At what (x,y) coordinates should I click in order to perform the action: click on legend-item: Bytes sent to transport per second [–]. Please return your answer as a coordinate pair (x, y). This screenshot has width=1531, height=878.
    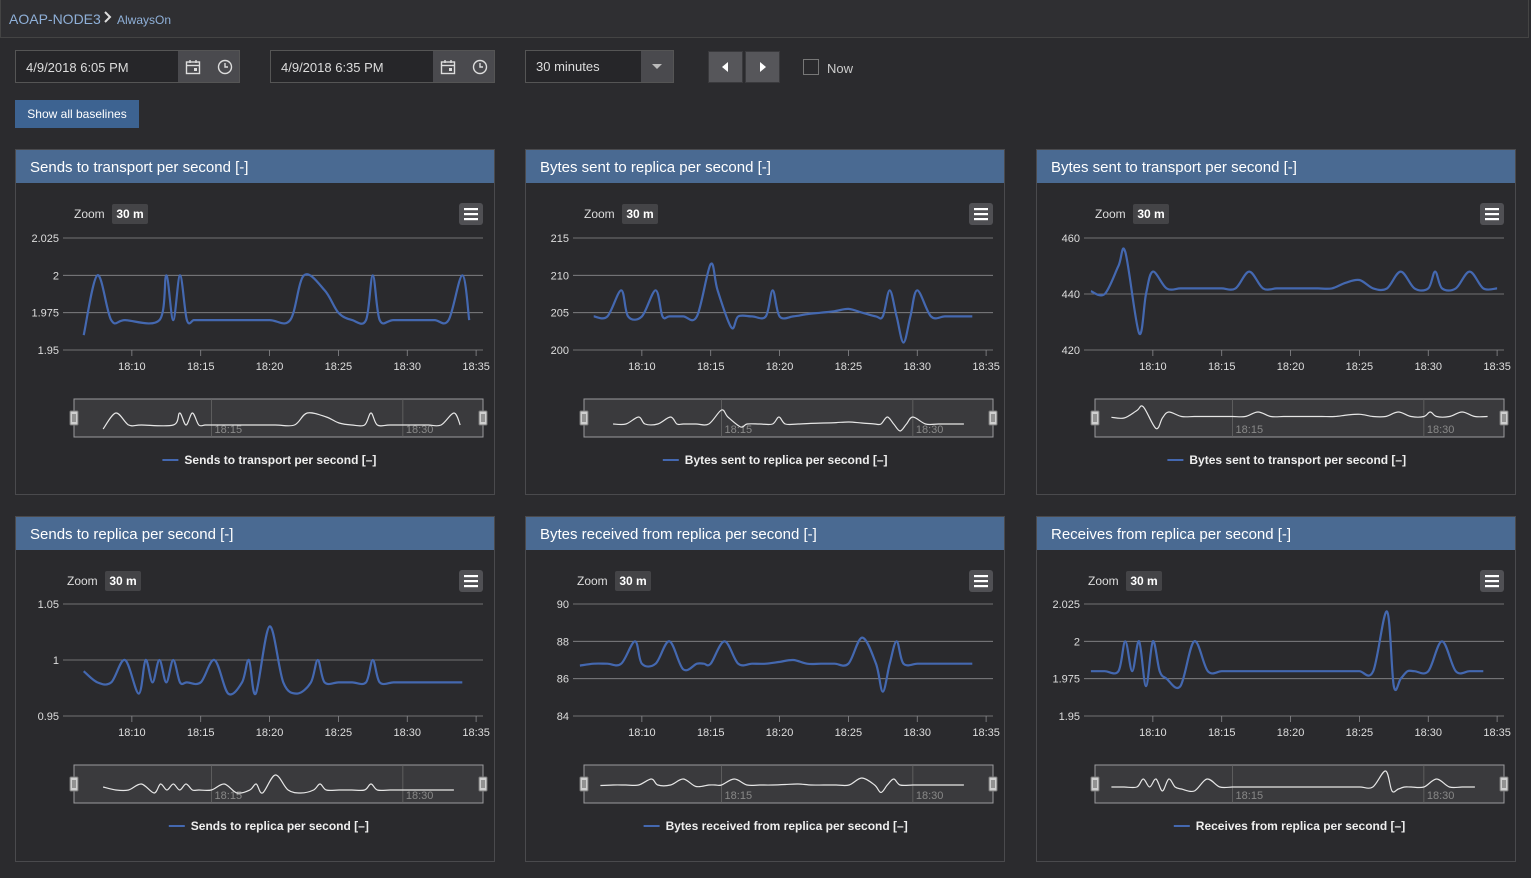
    Looking at the image, I should click on (1297, 460).